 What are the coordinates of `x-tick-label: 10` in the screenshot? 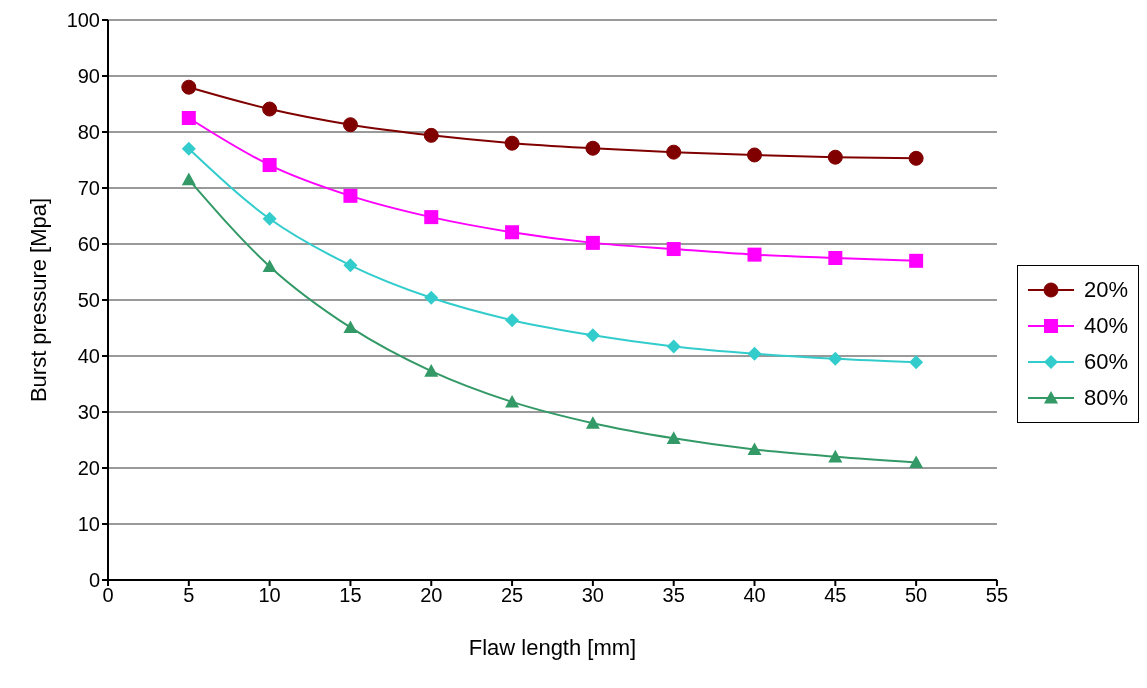 It's located at (269, 595).